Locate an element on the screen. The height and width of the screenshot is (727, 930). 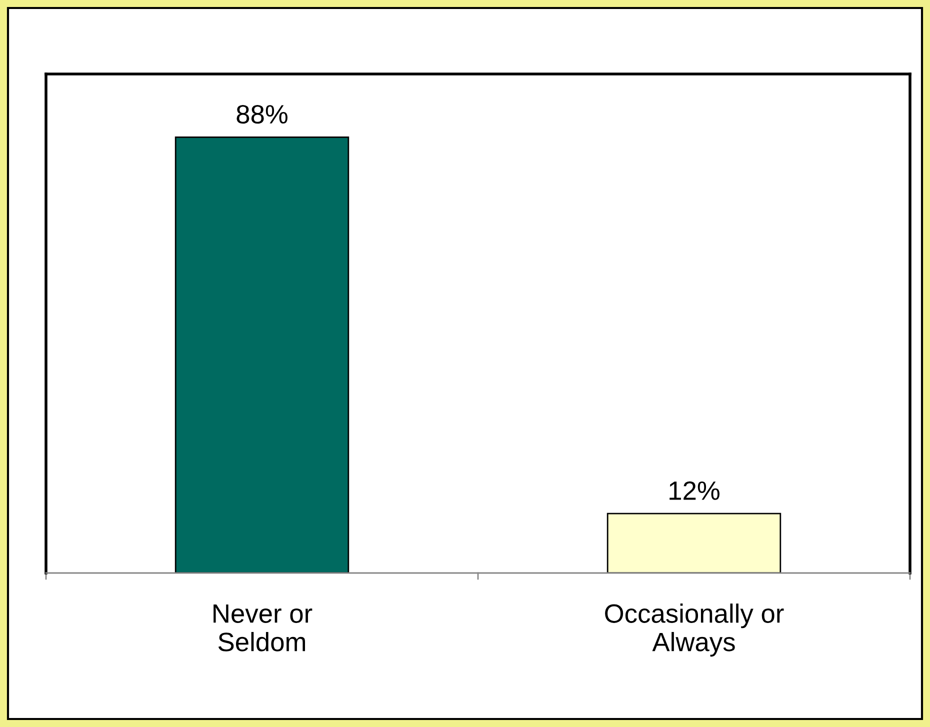
x-tick-label: Occasionally or Always is located at coordinates (694, 630).